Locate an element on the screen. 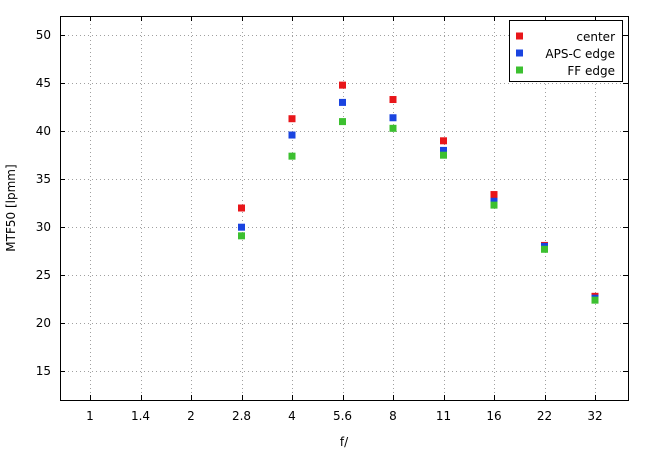  x-tick-label: 11 is located at coordinates (443, 416).